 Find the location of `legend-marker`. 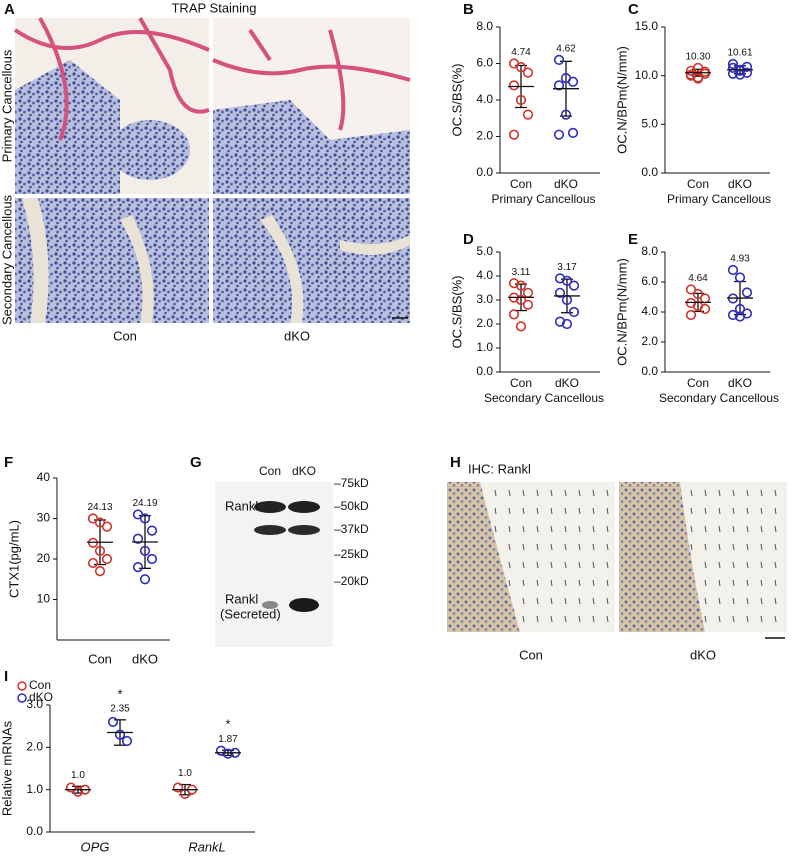

legend-marker is located at coordinates (22, 686).